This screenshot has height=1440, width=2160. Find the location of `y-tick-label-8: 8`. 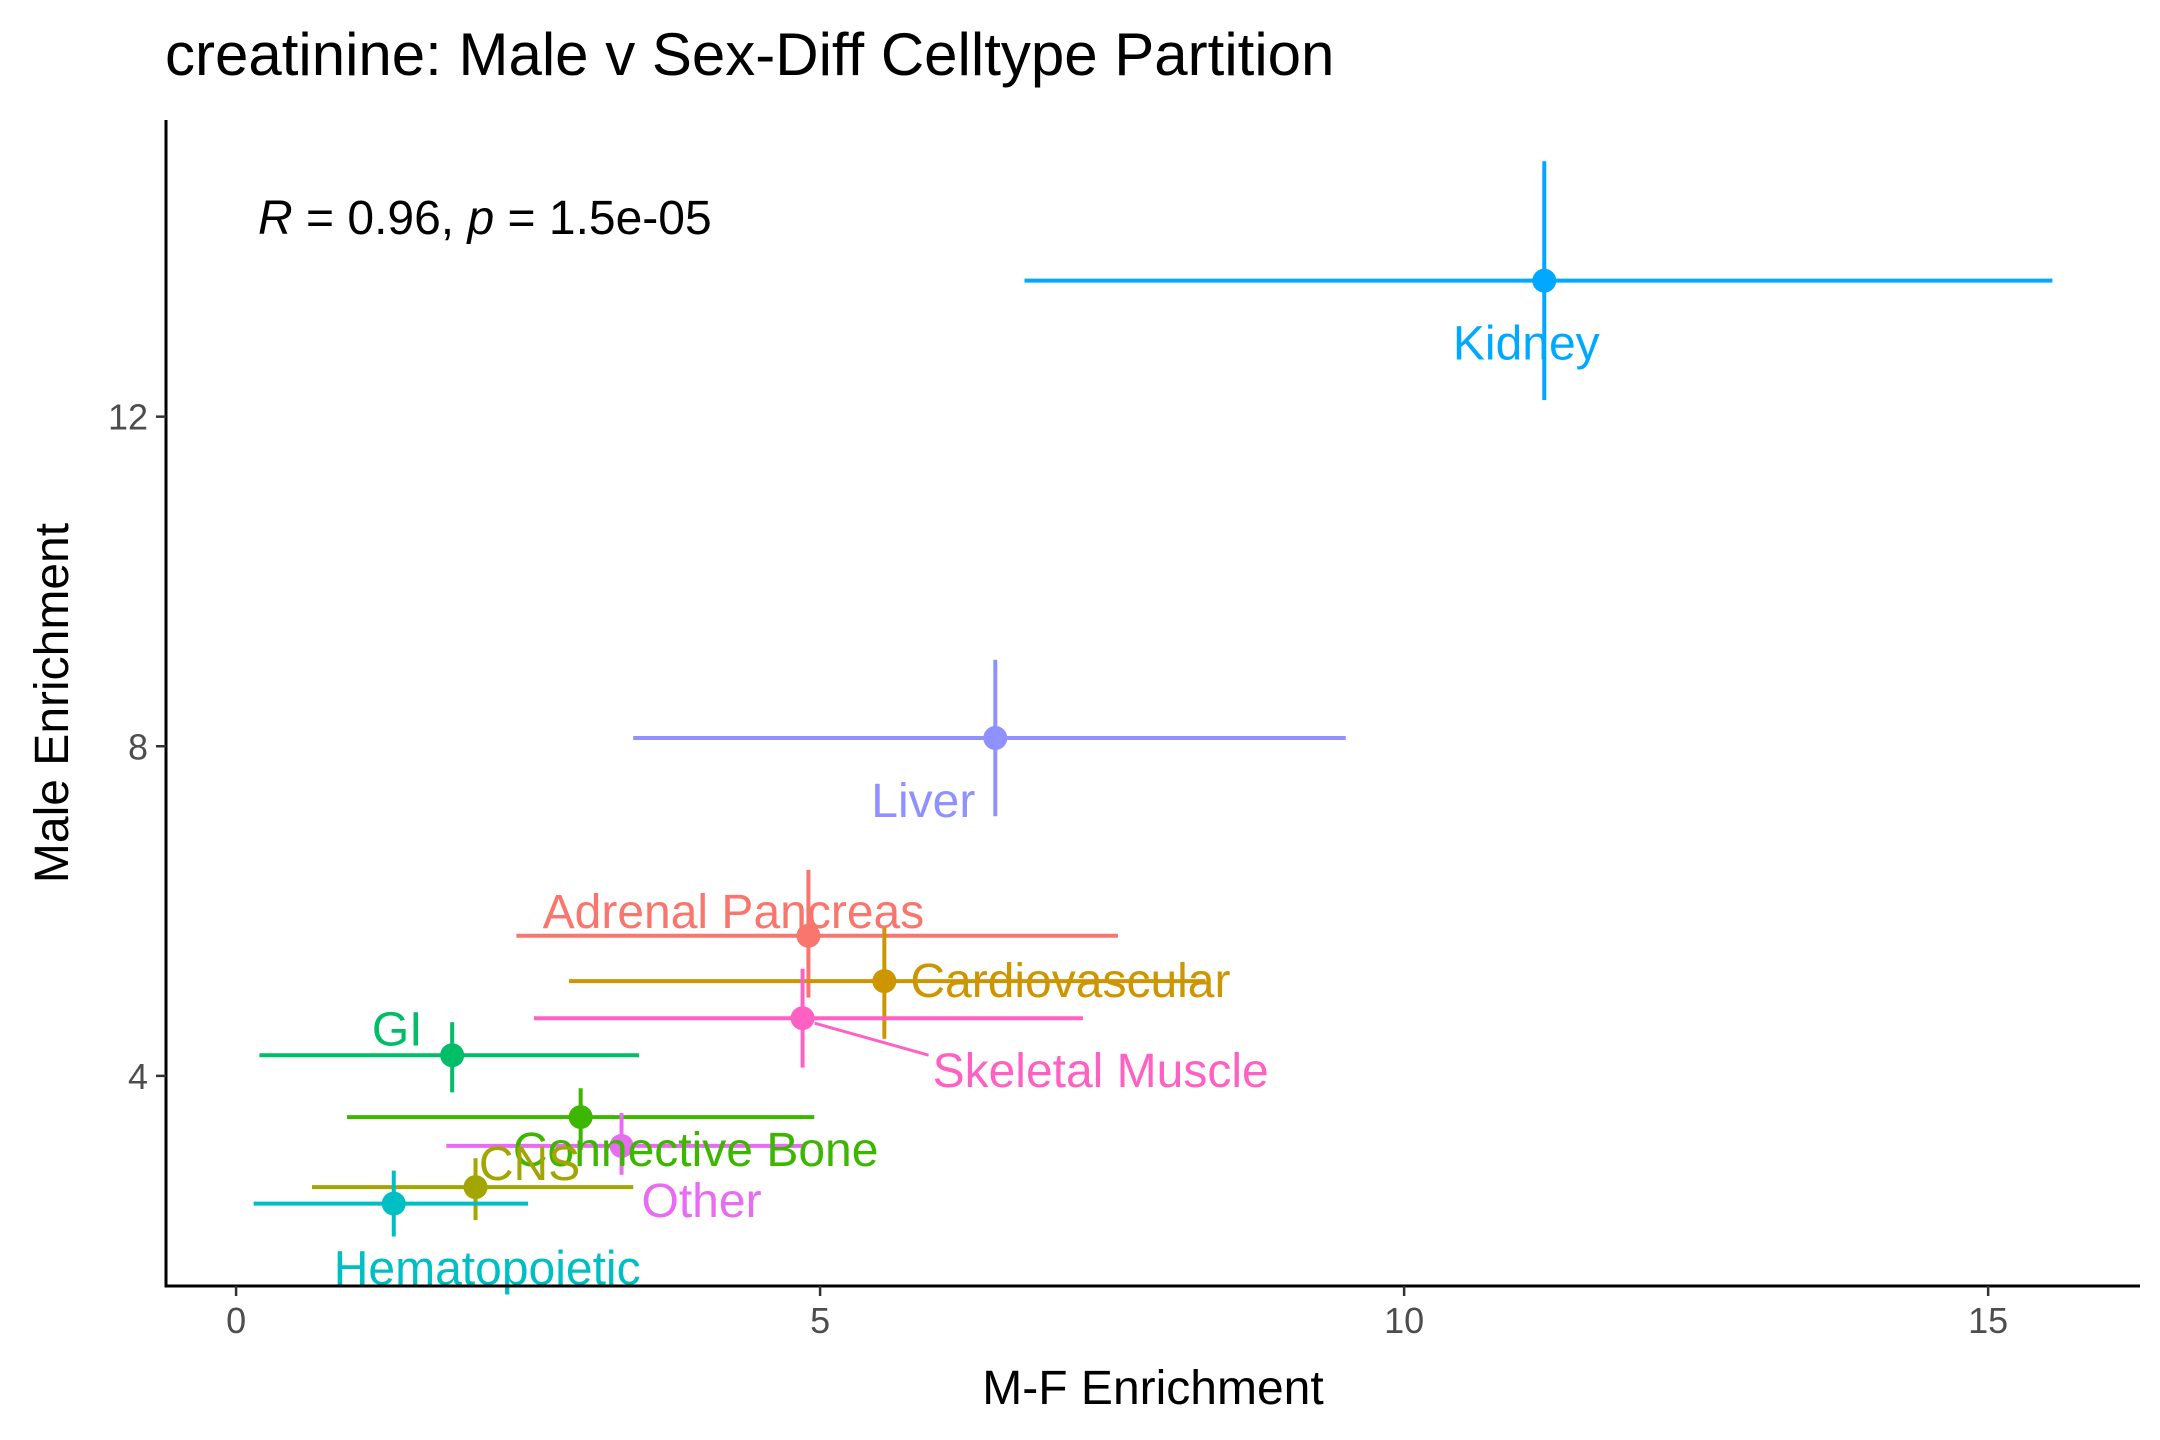

y-tick-label-8: 8 is located at coordinates (138, 746).